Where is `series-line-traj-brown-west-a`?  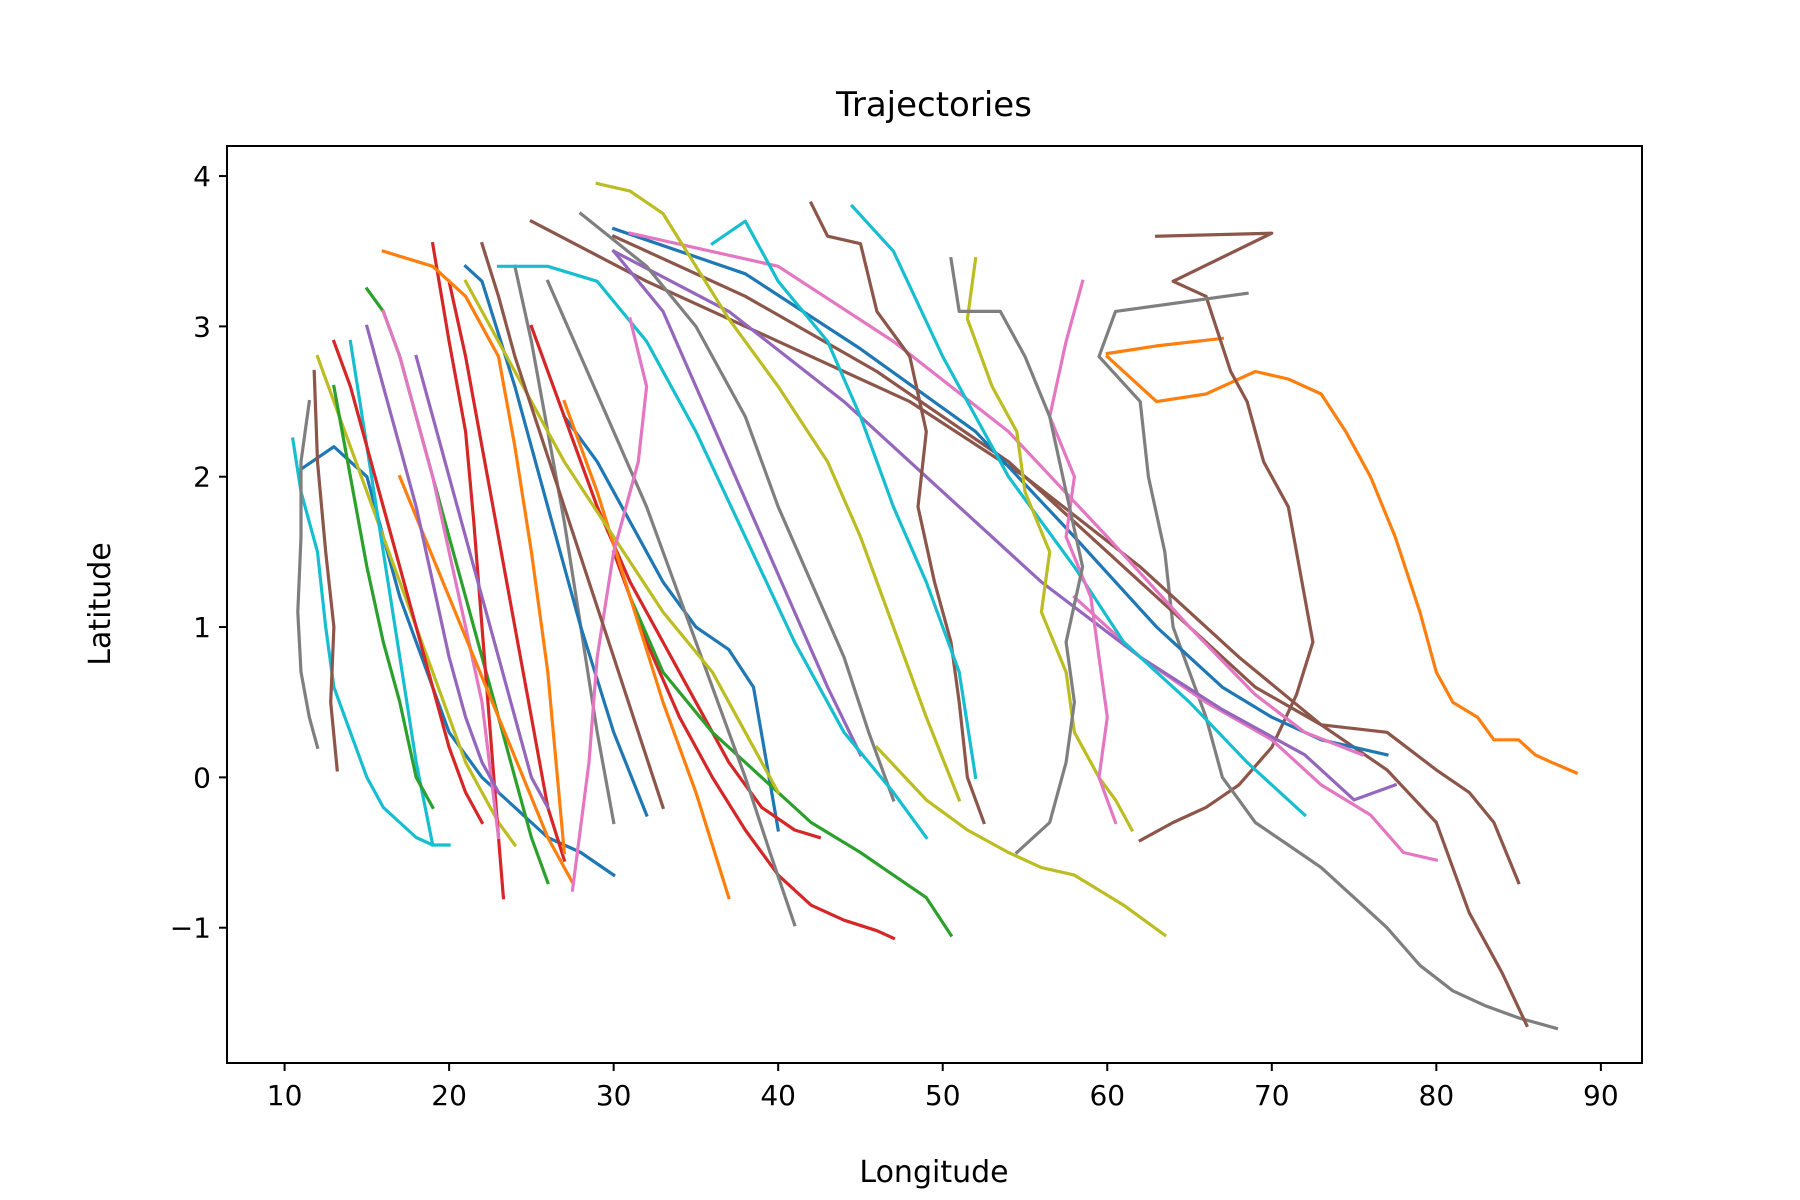
series-line-traj-brown-west-a is located at coordinates (325, 570).